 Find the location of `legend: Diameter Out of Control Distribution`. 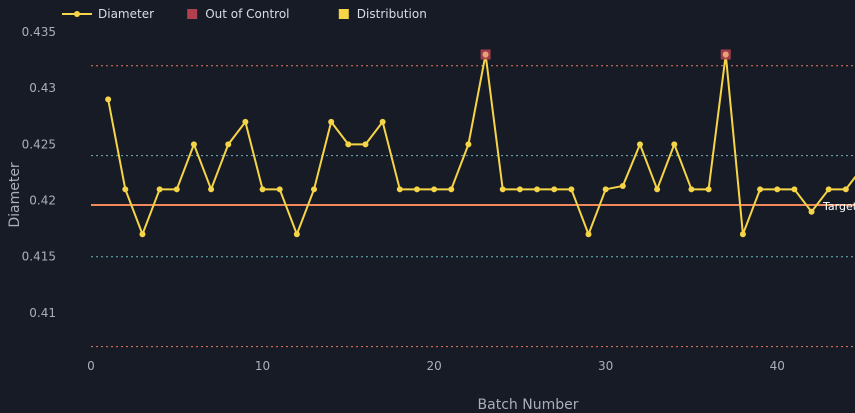

legend: Diameter Out of Control Distribution is located at coordinates (244, 14).